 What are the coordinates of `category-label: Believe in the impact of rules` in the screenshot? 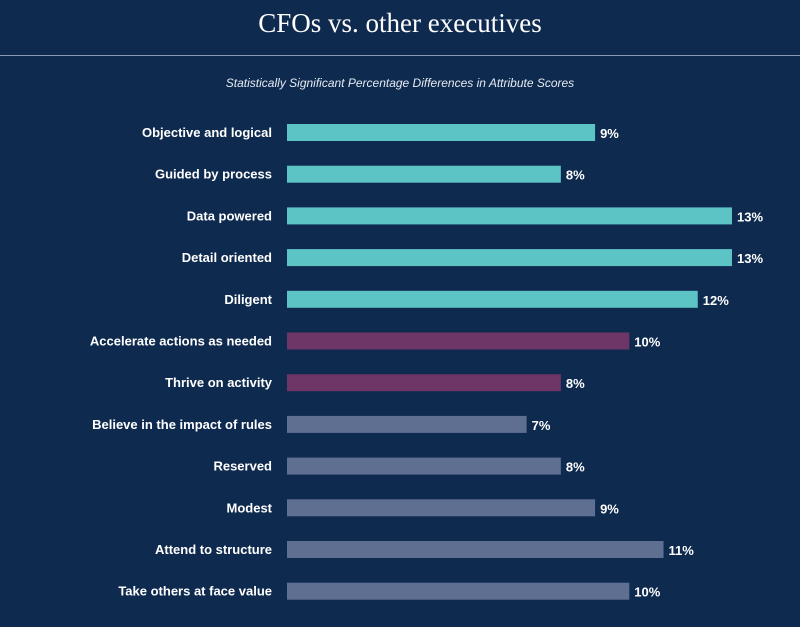 It's located at (182, 424).